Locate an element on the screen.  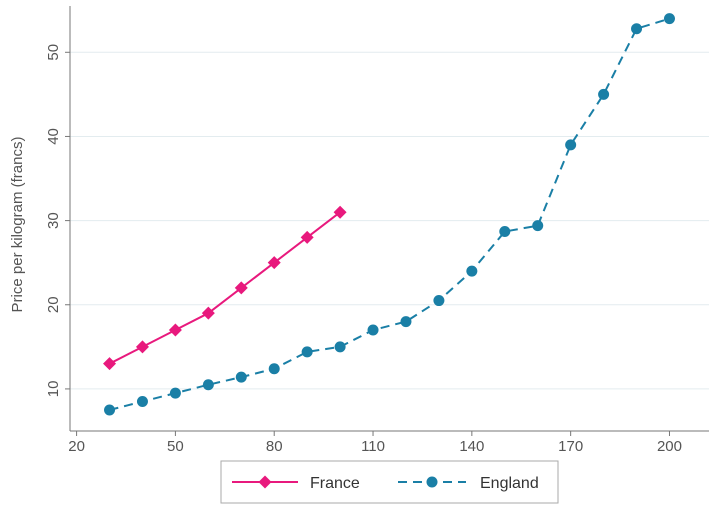
y-axis-title: Price per kilogram (francs) is located at coordinates (17, 225).